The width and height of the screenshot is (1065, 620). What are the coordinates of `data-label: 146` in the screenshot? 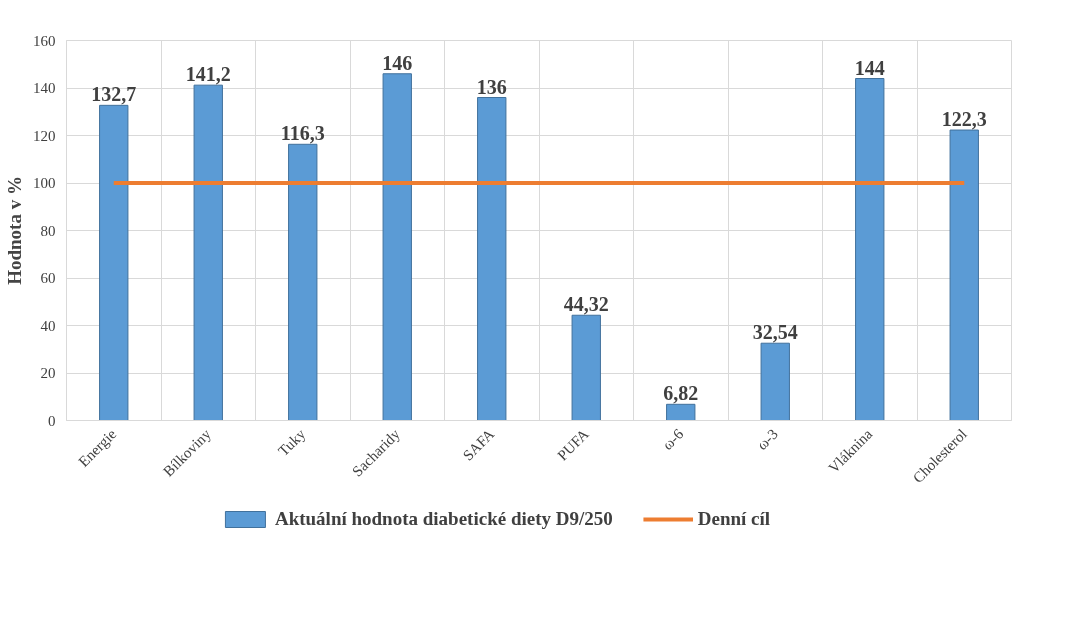 It's located at (397, 62).